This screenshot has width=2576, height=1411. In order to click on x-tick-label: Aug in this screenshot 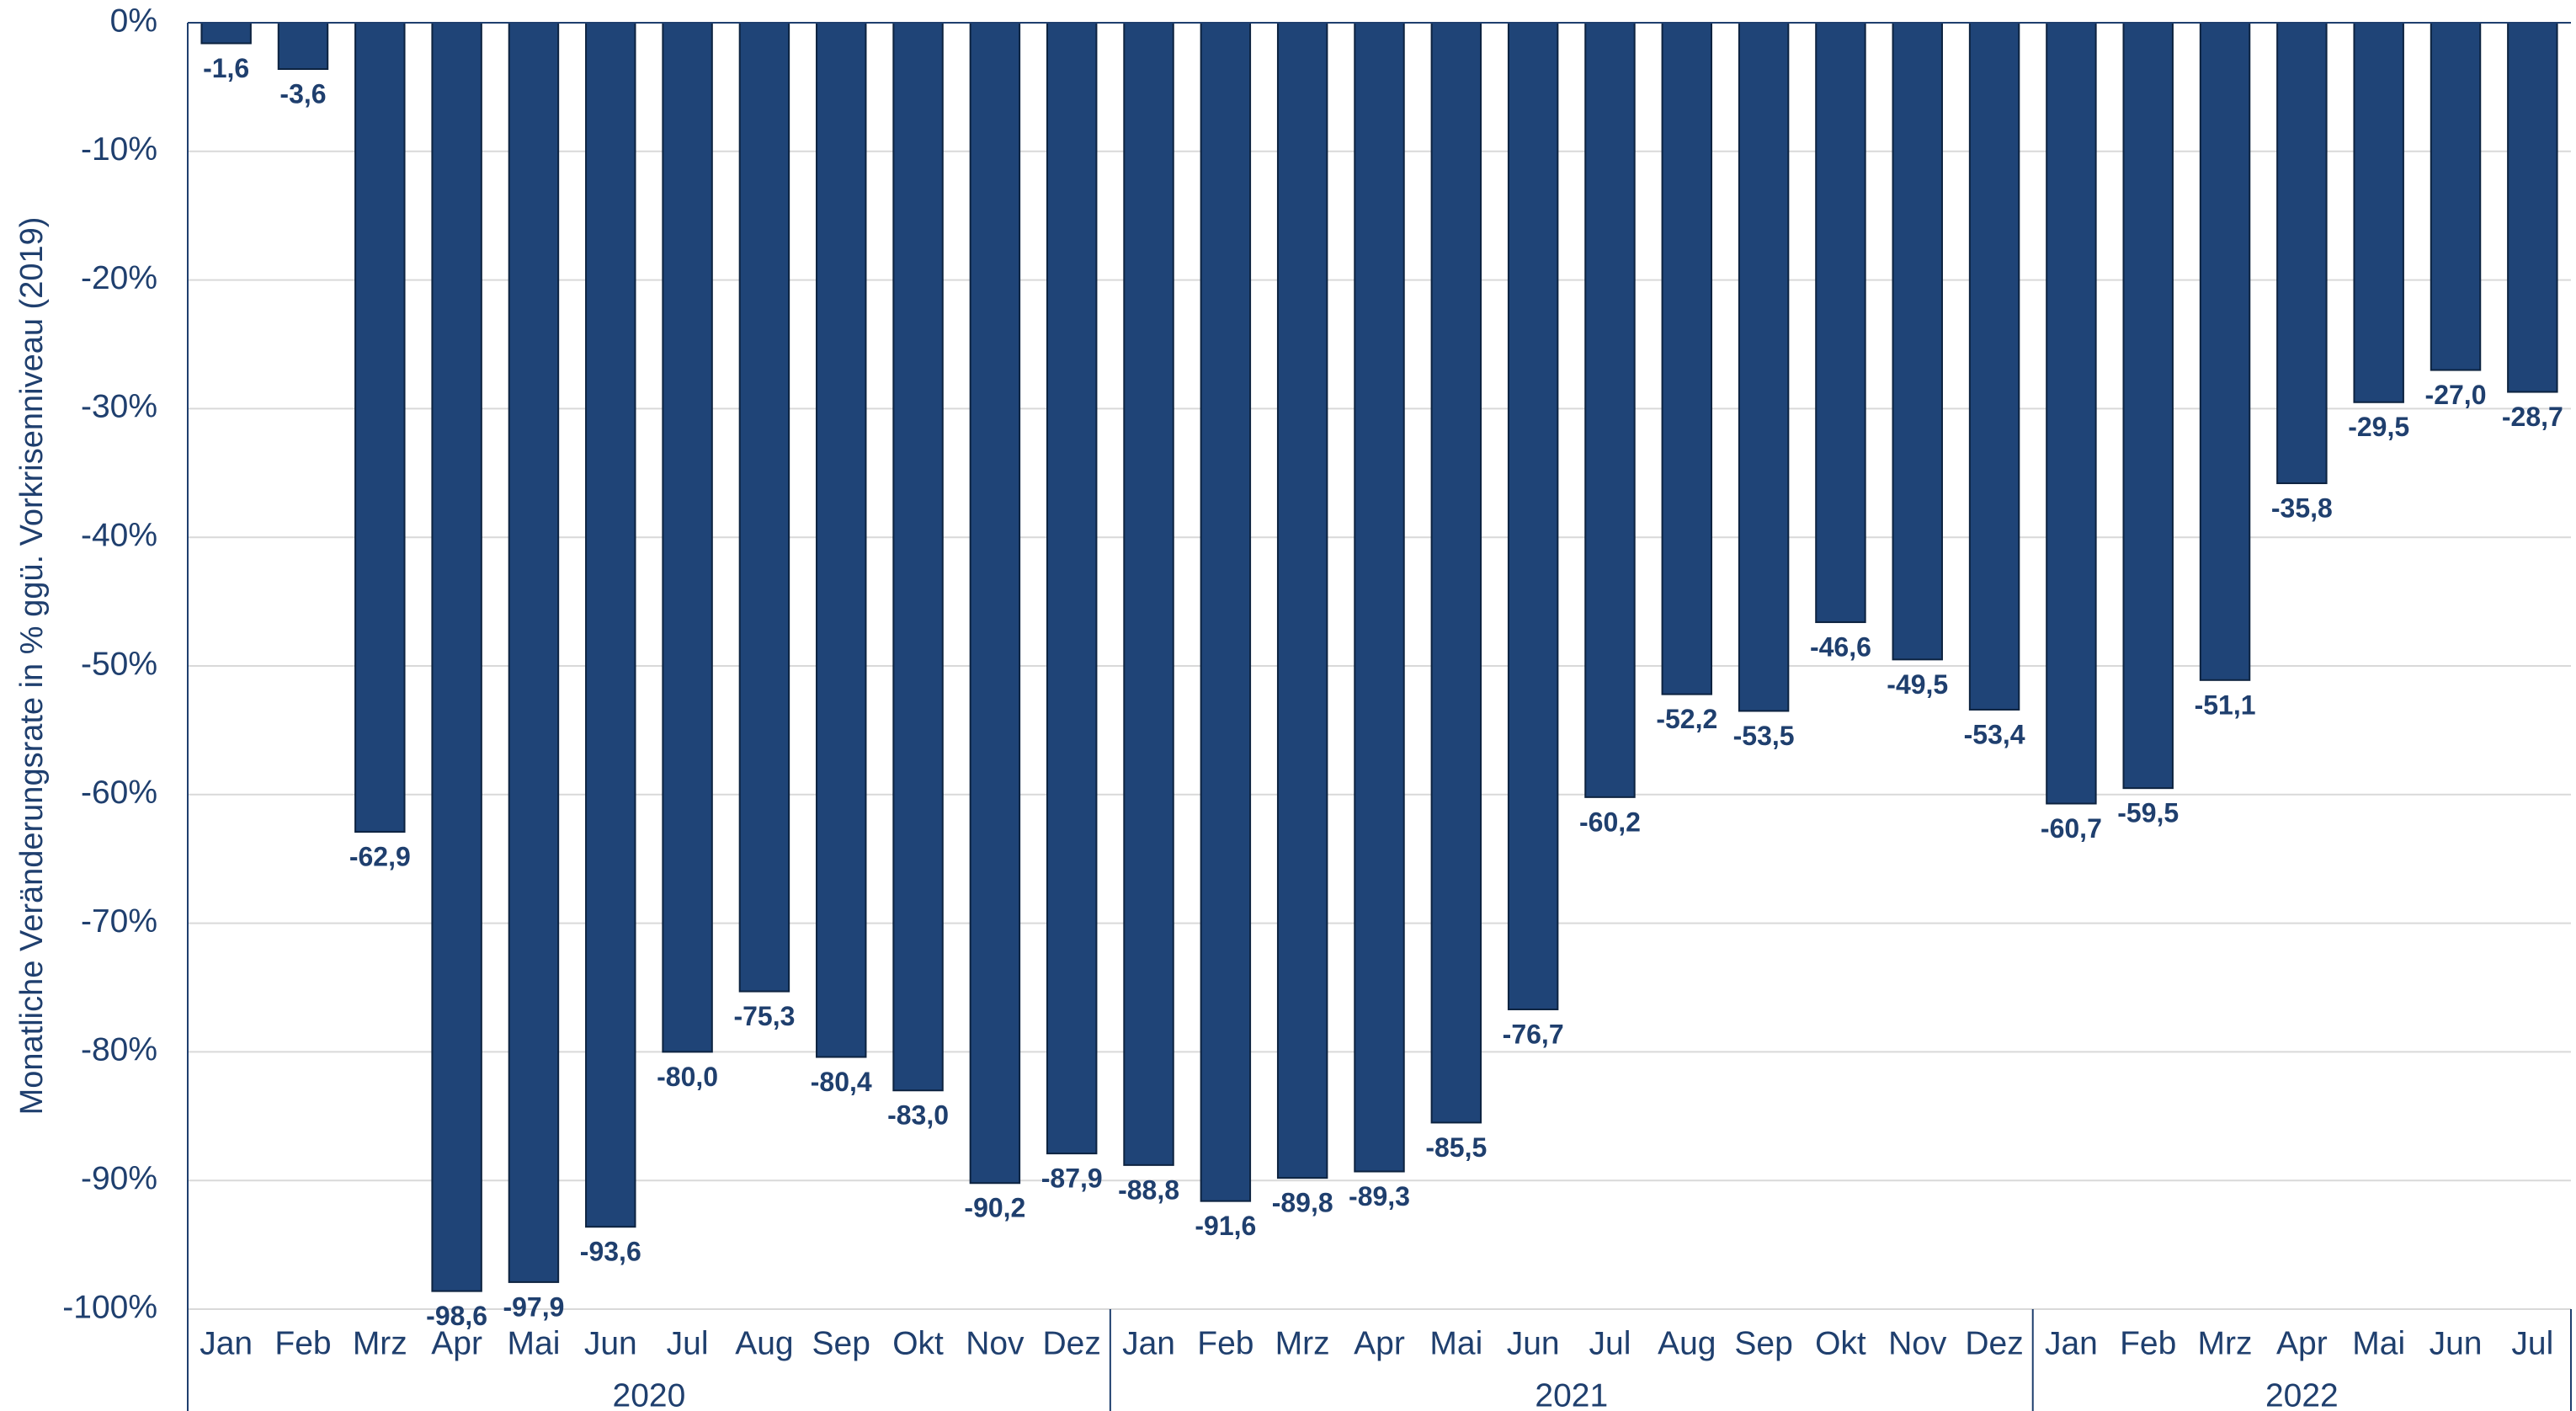, I will do `click(1687, 1343)`.